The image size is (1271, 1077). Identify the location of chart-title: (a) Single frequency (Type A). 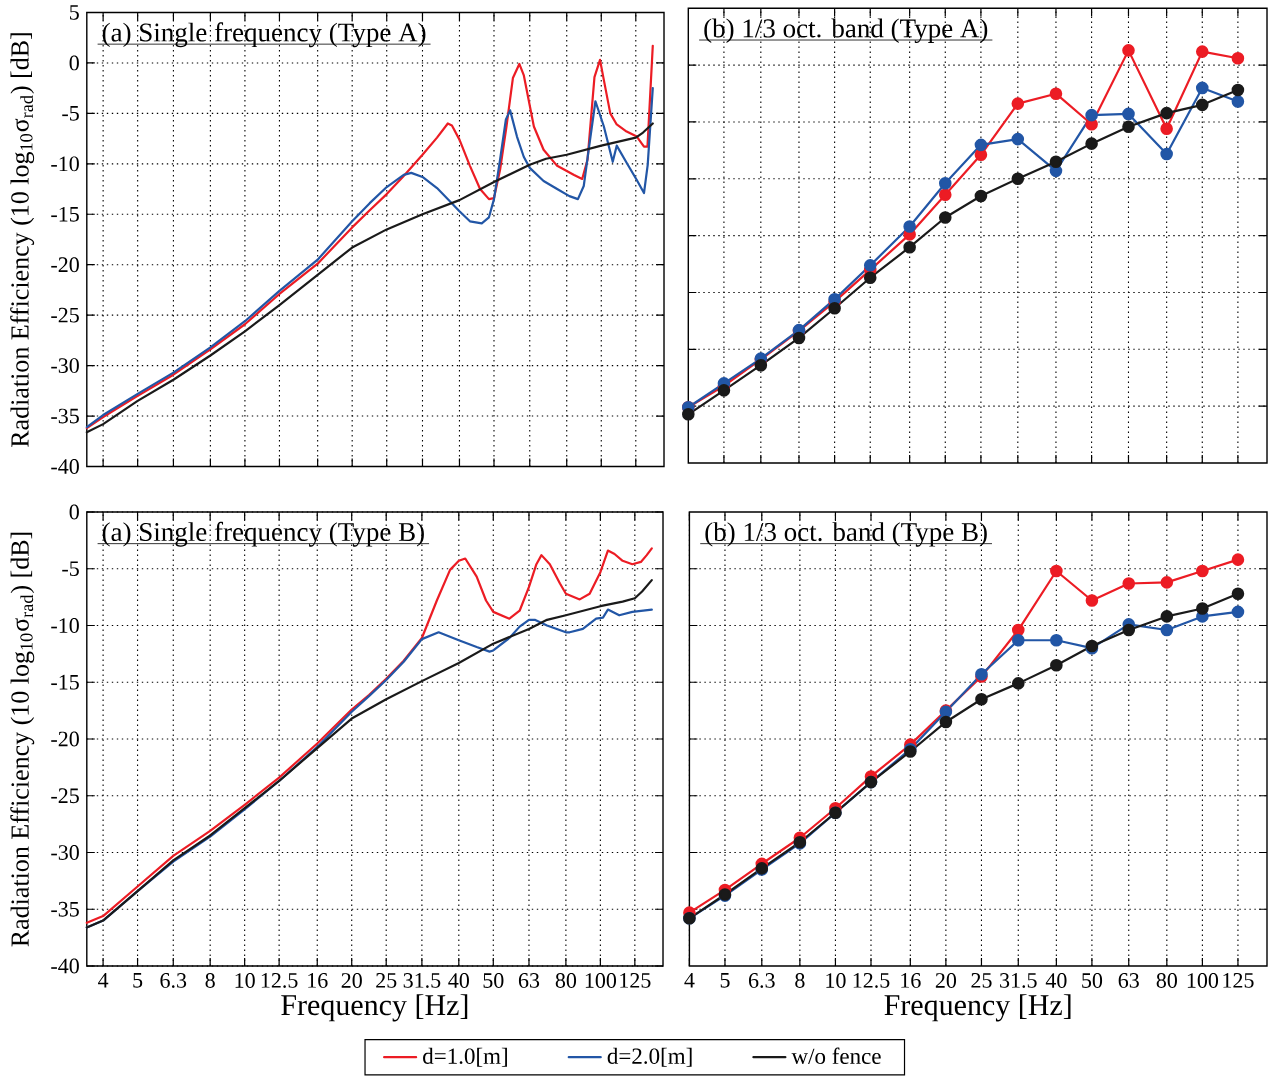
(264, 35).